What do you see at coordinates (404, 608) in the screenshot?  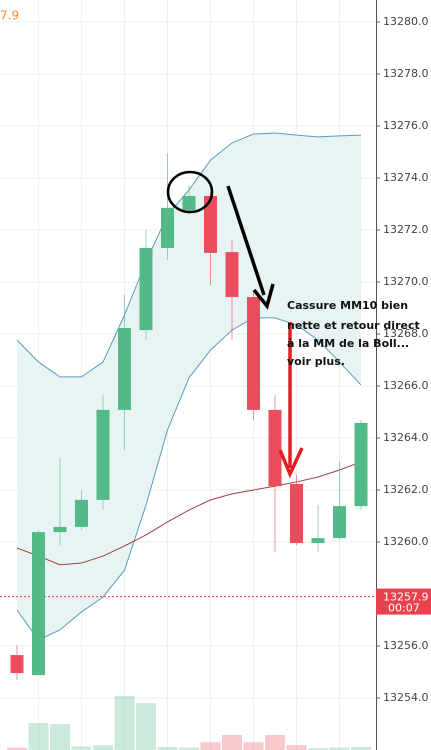 I see `countdown-label: 00:07` at bounding box center [404, 608].